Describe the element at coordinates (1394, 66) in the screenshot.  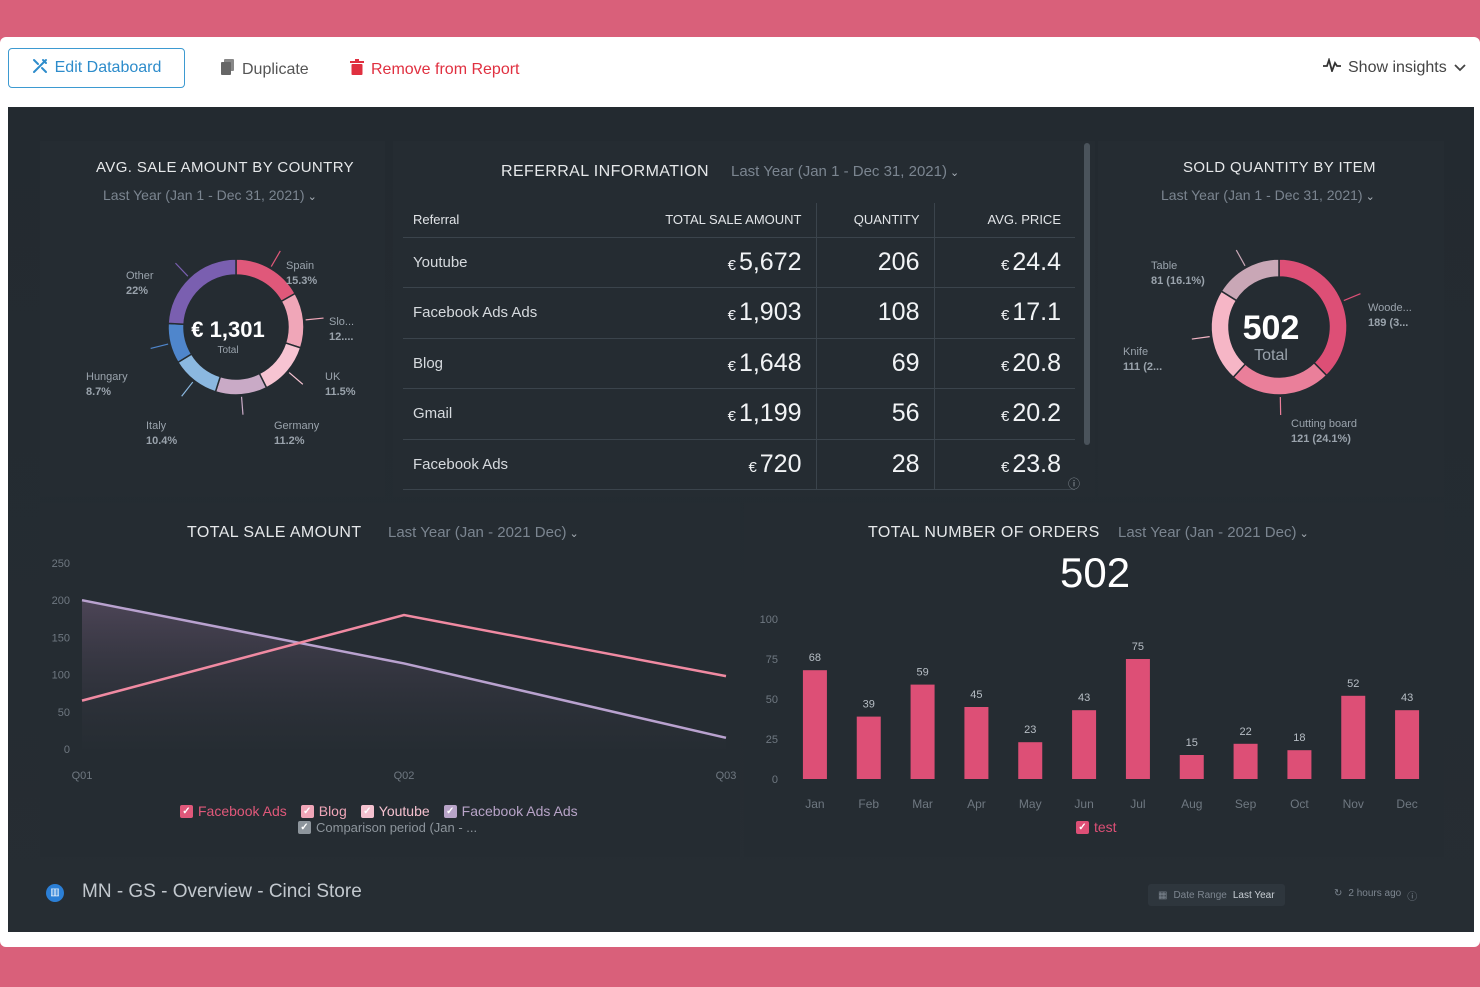
I see `show-insights-button: Show insights` at that location.